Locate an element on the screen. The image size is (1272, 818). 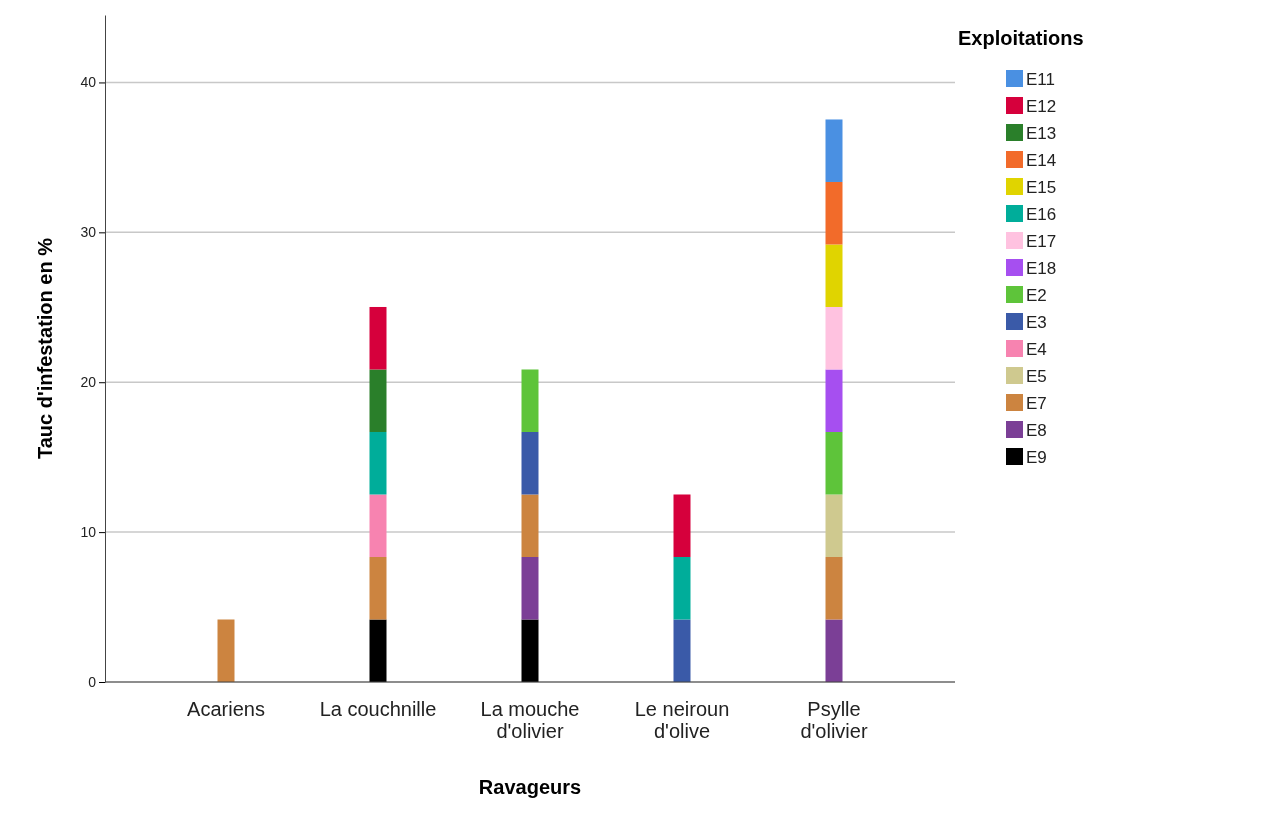
y-tick-label: 30 is located at coordinates (88, 232).